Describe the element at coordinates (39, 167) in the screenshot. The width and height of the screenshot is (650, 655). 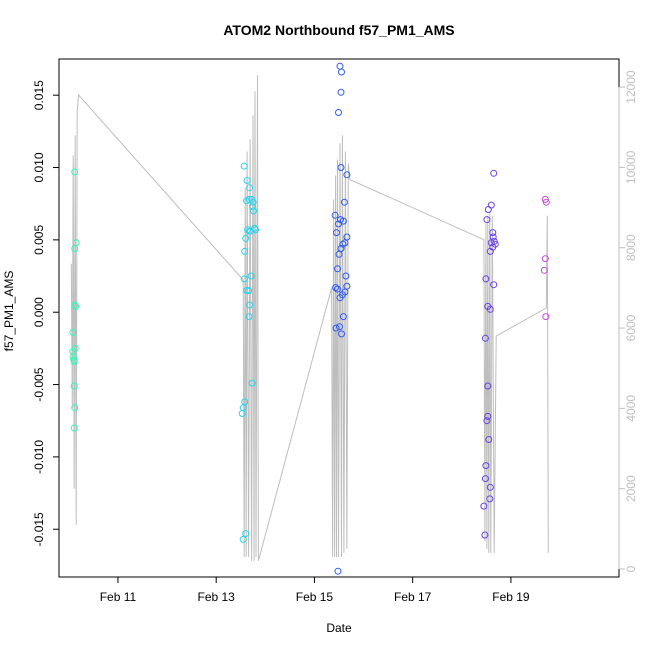
I see `y-tick-label: 0.010` at that location.